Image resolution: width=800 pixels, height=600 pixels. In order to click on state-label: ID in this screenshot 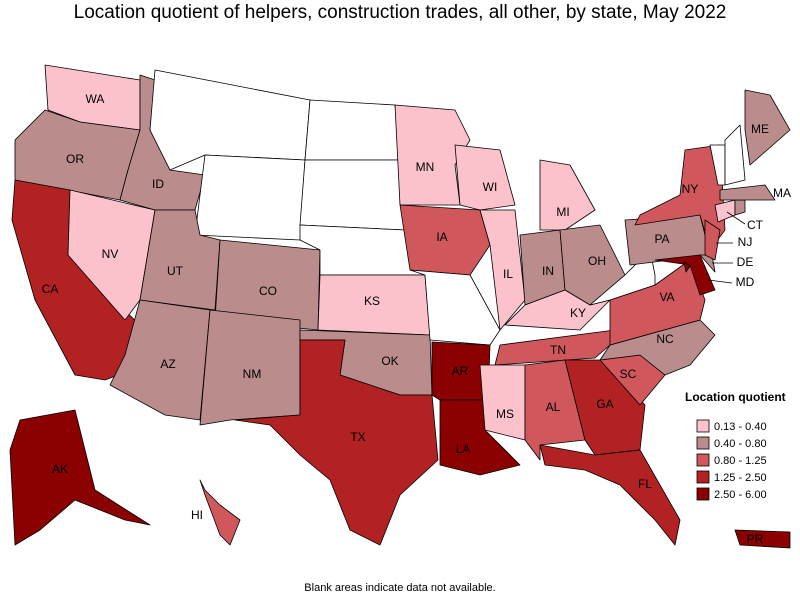, I will do `click(158, 184)`.